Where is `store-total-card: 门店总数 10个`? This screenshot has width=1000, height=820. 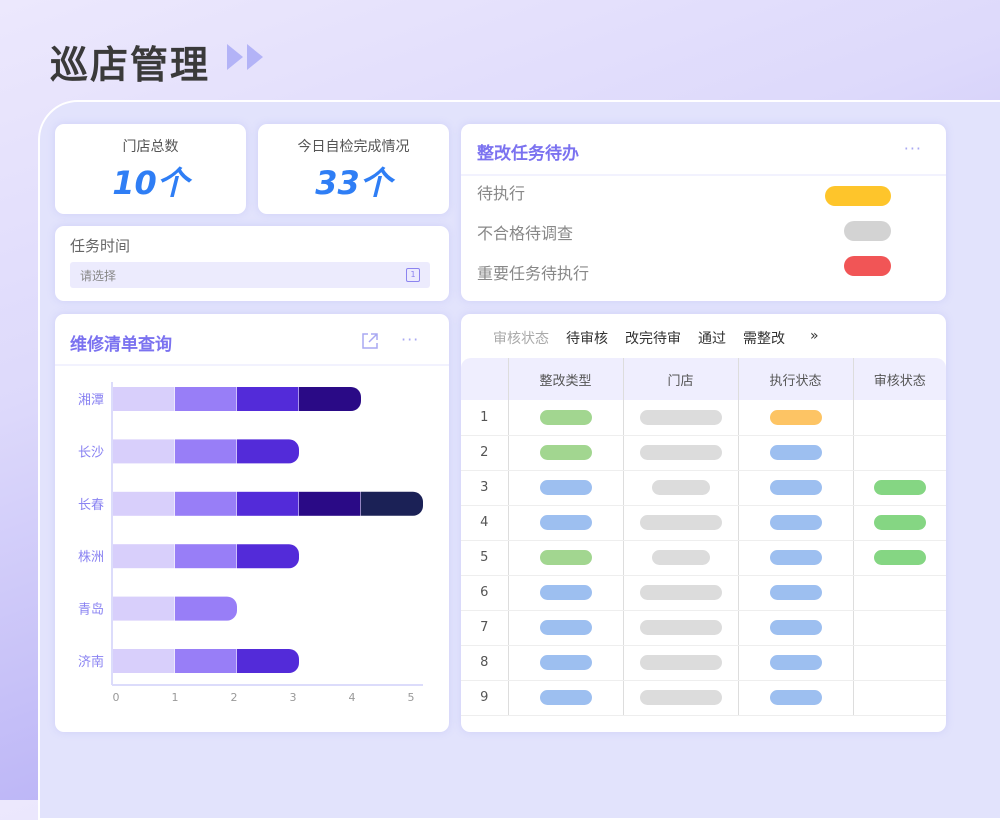
store-total-card: 门店总数 10个 is located at coordinates (150, 169).